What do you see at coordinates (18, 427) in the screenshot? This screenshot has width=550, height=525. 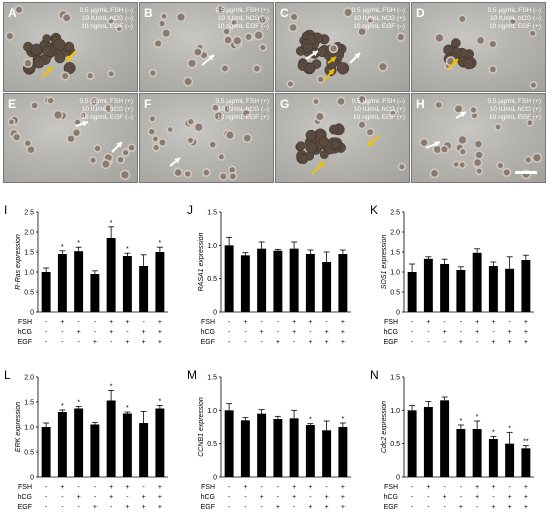 I see `y-axis-label: ERK expression` at bounding box center [18, 427].